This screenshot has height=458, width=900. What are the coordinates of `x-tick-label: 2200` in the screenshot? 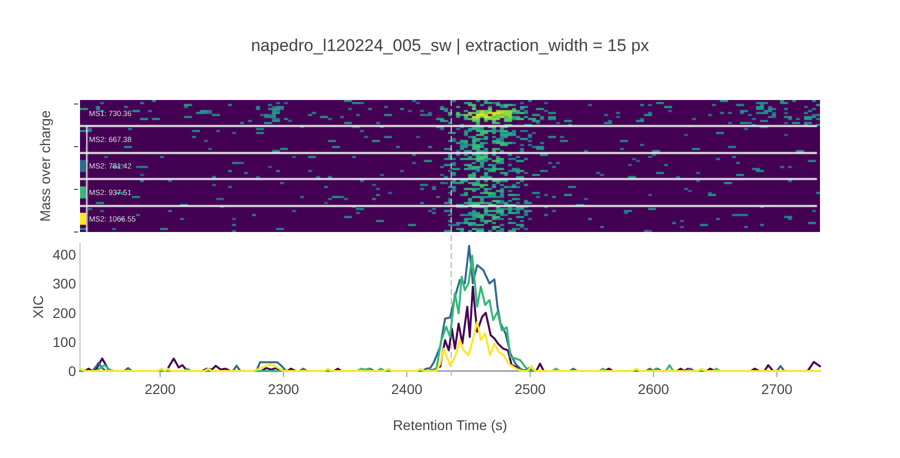 It's located at (160, 389).